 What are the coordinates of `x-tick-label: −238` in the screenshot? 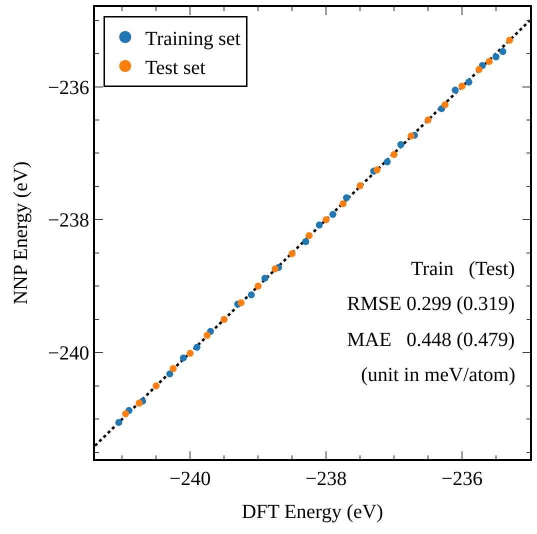 It's located at (326, 479).